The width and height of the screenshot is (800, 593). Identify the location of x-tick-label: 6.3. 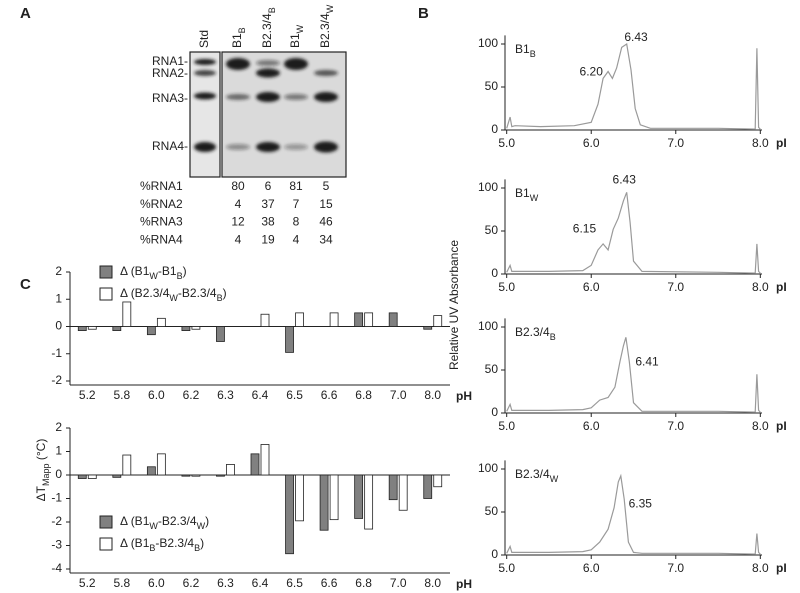
(225, 395).